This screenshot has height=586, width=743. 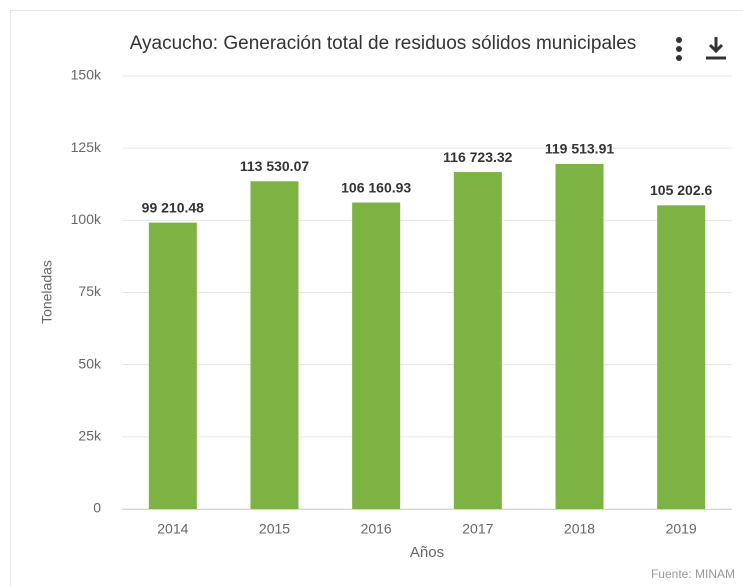 What do you see at coordinates (47, 292) in the screenshot?
I see `y-axis-label: Toneladas` at bounding box center [47, 292].